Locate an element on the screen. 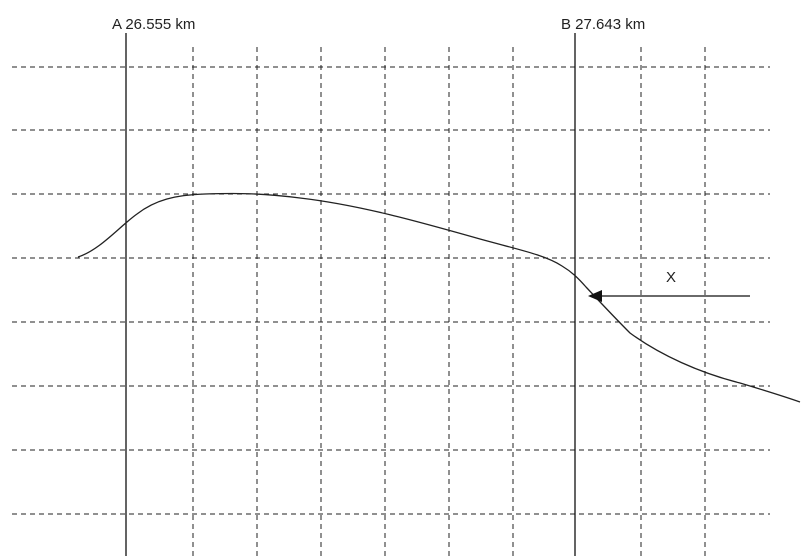  marker-b-label: B 27.643 km is located at coordinates (603, 24).